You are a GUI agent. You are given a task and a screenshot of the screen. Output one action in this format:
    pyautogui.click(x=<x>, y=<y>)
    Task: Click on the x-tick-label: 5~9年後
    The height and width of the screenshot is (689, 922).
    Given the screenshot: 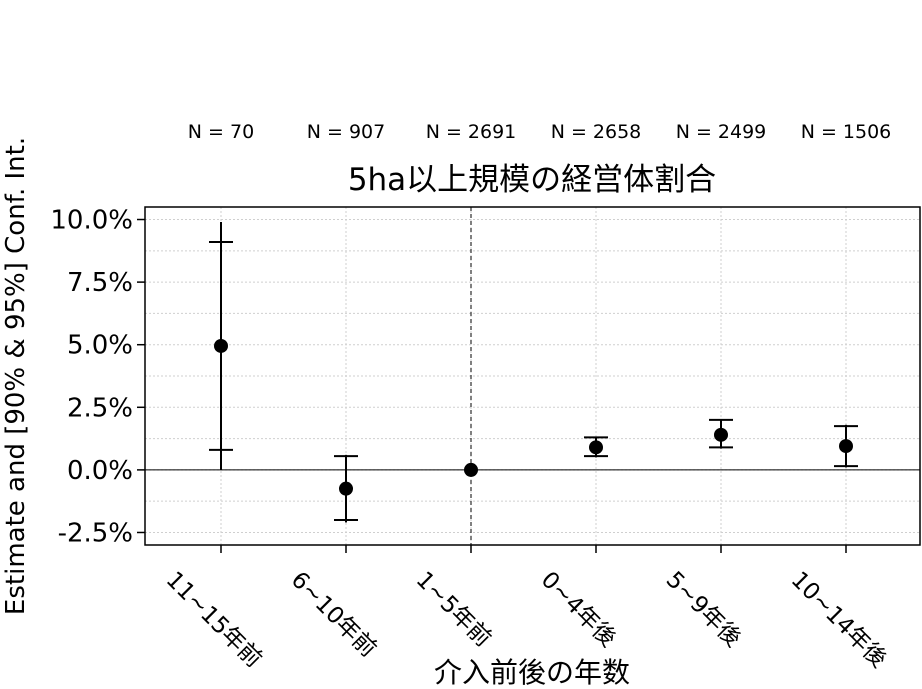 What is the action you would take?
    pyautogui.click(x=703, y=609)
    